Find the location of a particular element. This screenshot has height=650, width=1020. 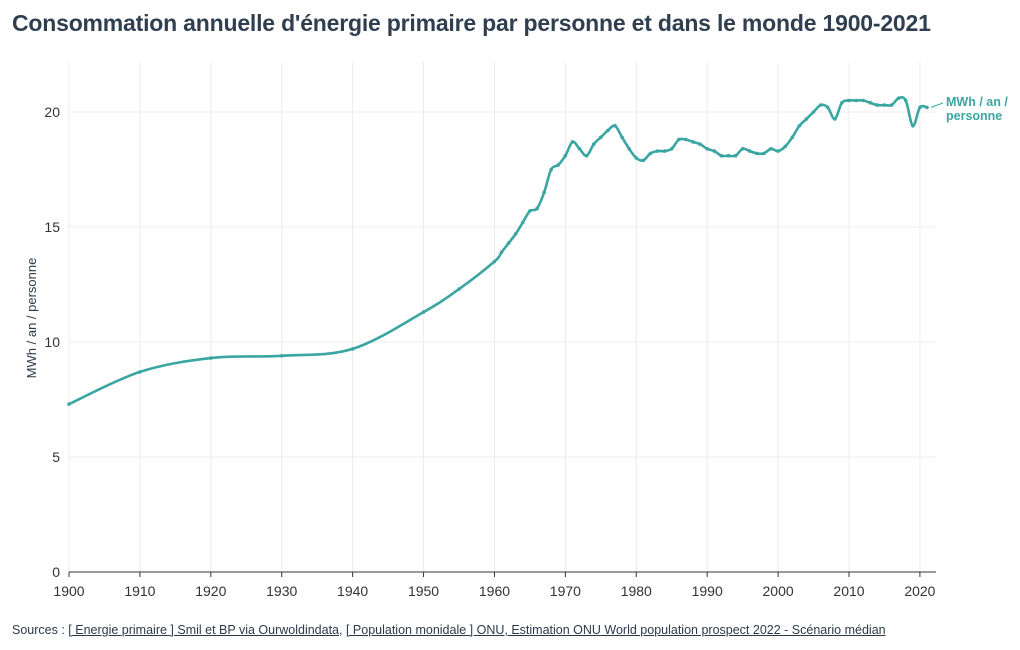

y-tick-label-5: 5 is located at coordinates (56, 457).